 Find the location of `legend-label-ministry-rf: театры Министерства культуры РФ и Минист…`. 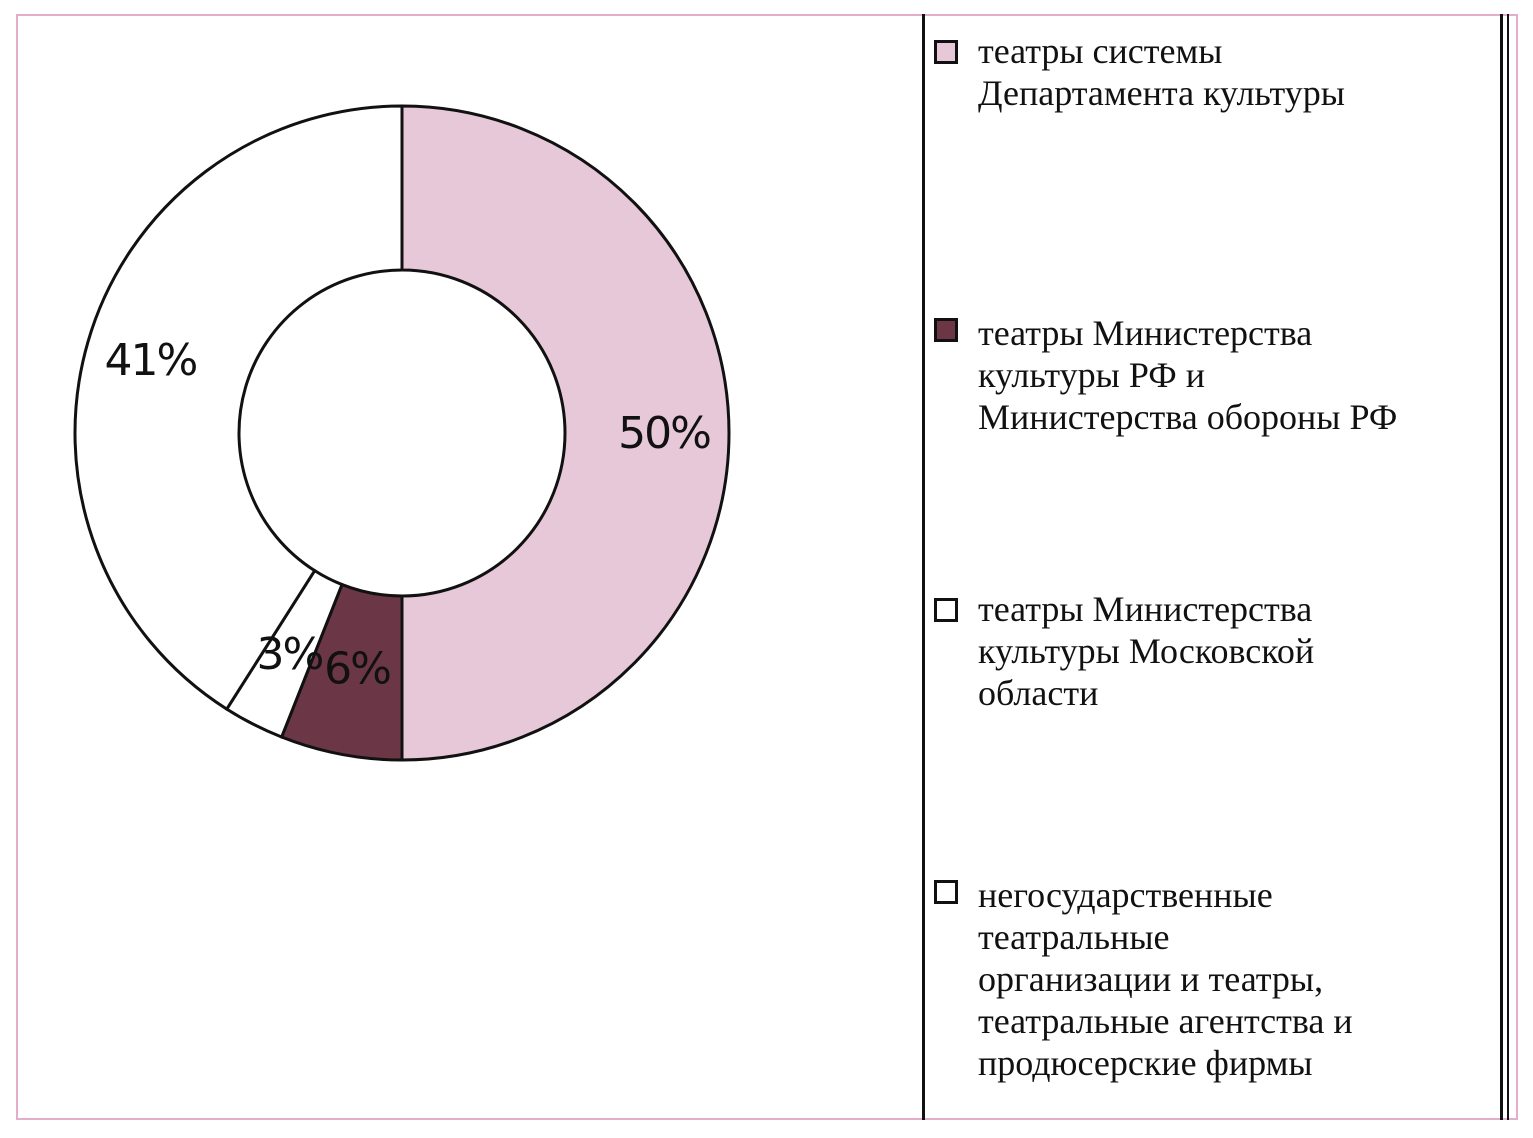

legend-label-ministry-rf: театры Министерства культуры РФ и Минист… is located at coordinates (1188, 375).